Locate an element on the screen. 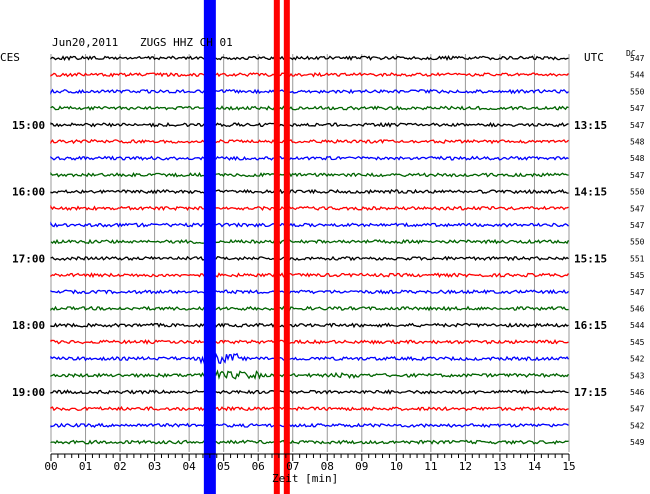  right-time-labels: 13:15 14:15 15:15 16:15 17:15 is located at coordinates (590, 259).